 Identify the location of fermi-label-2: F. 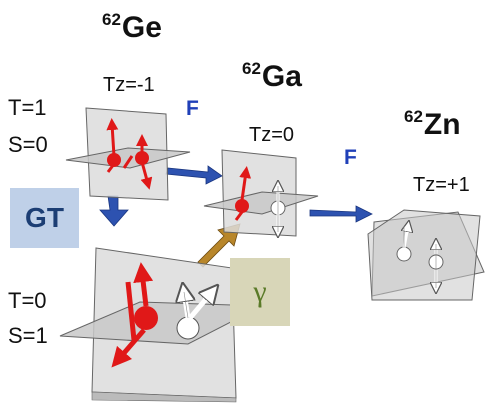
(350, 157).